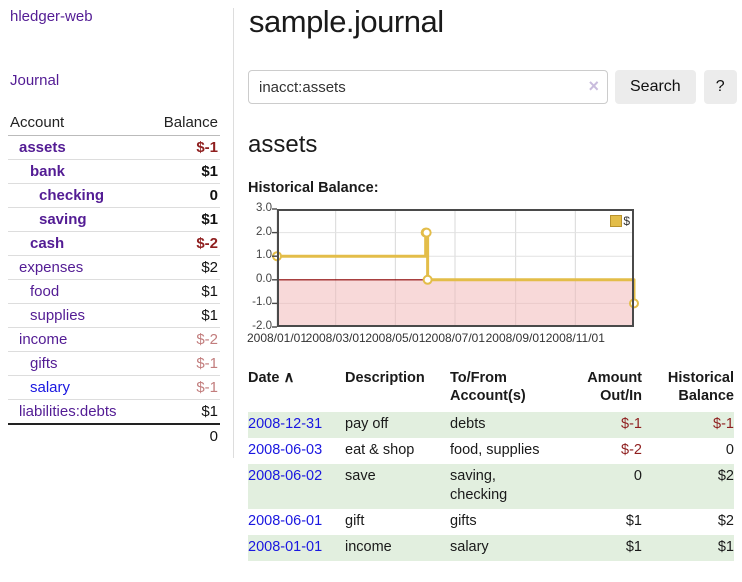 This screenshot has width=742, height=582. What do you see at coordinates (58, 315) in the screenshot?
I see `account-link-supplies: supplies` at bounding box center [58, 315].